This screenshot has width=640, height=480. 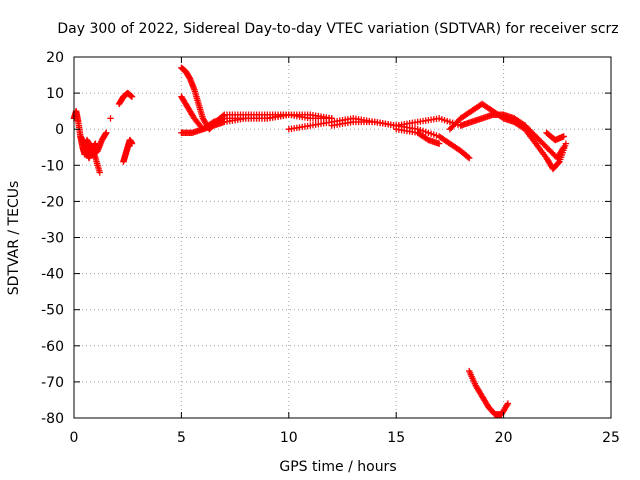 I want to click on x-tick-label: 25, so click(x=611, y=438).